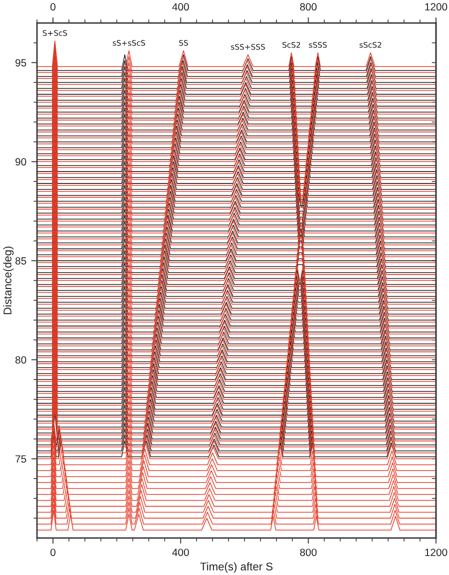 Image resolution: width=449 pixels, height=575 pixels. Describe the element at coordinates (180, 7) in the screenshot. I see `x2-tick-label: 400` at that location.